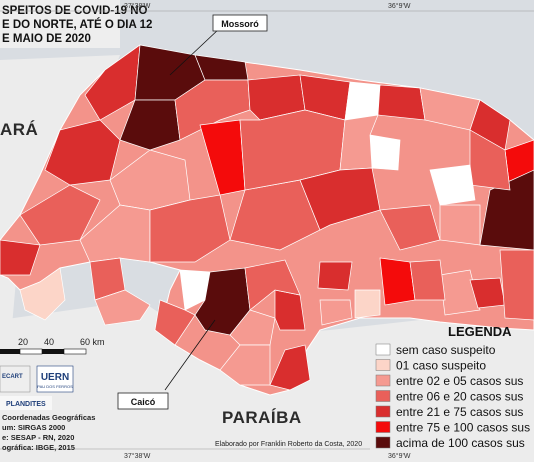 The width and height of the screenshot is (534, 462). I want to click on caico-leader-line, so click(190, 355).